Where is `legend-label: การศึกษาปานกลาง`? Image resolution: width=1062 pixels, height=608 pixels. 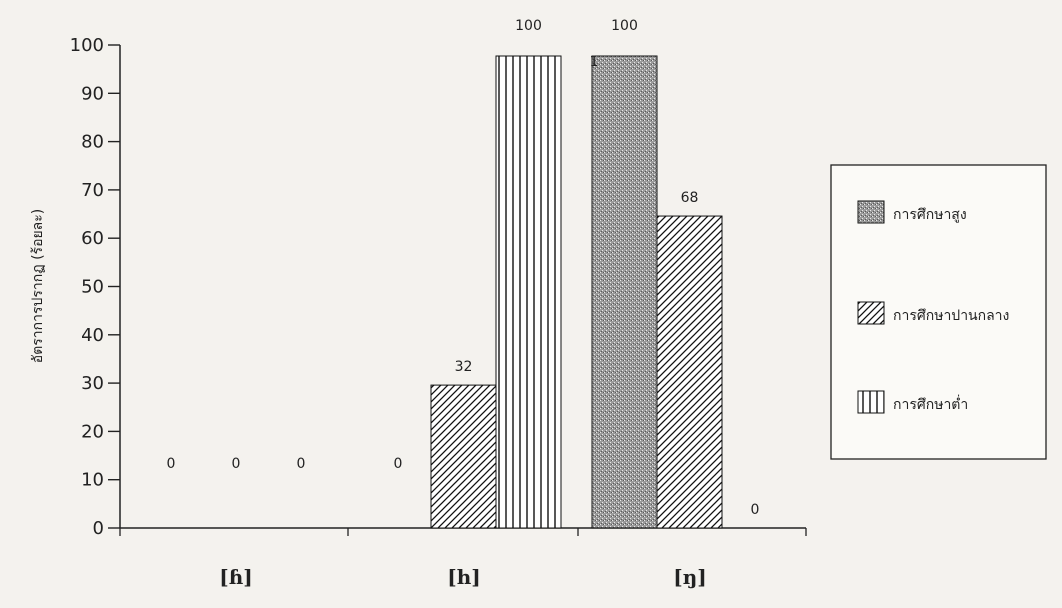
legend-label: การศึกษาปานกลาง is located at coordinates (951, 316).